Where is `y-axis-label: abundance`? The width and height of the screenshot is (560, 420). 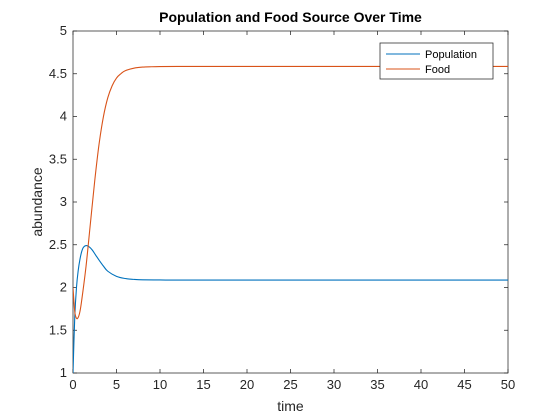 y-axis-label: abundance is located at coordinates (37, 202).